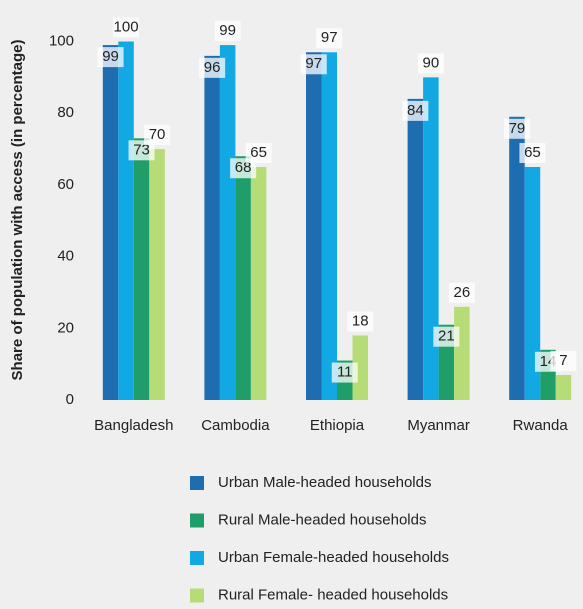 The height and width of the screenshot is (609, 583). I want to click on value-label: 11, so click(345, 372).